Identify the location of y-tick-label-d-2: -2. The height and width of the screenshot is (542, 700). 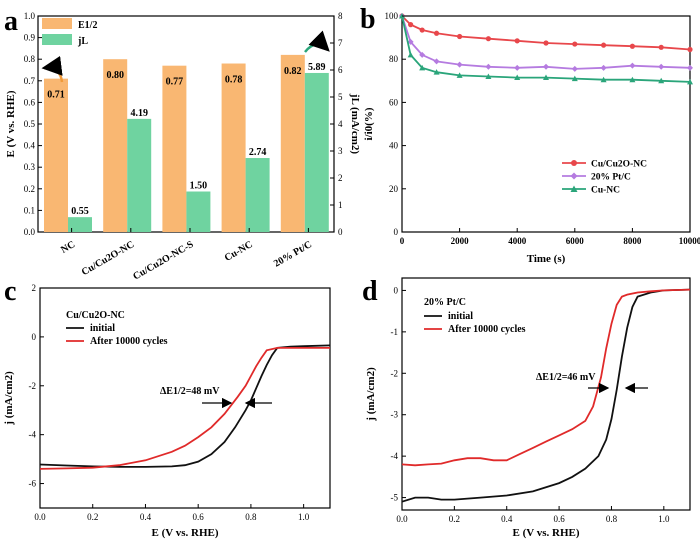
(395, 373).